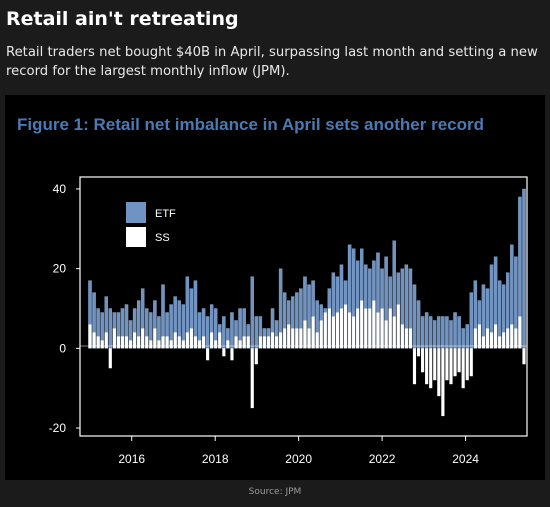 This screenshot has width=550, height=507. I want to click on y-tick-label: -20, so click(58, 428).